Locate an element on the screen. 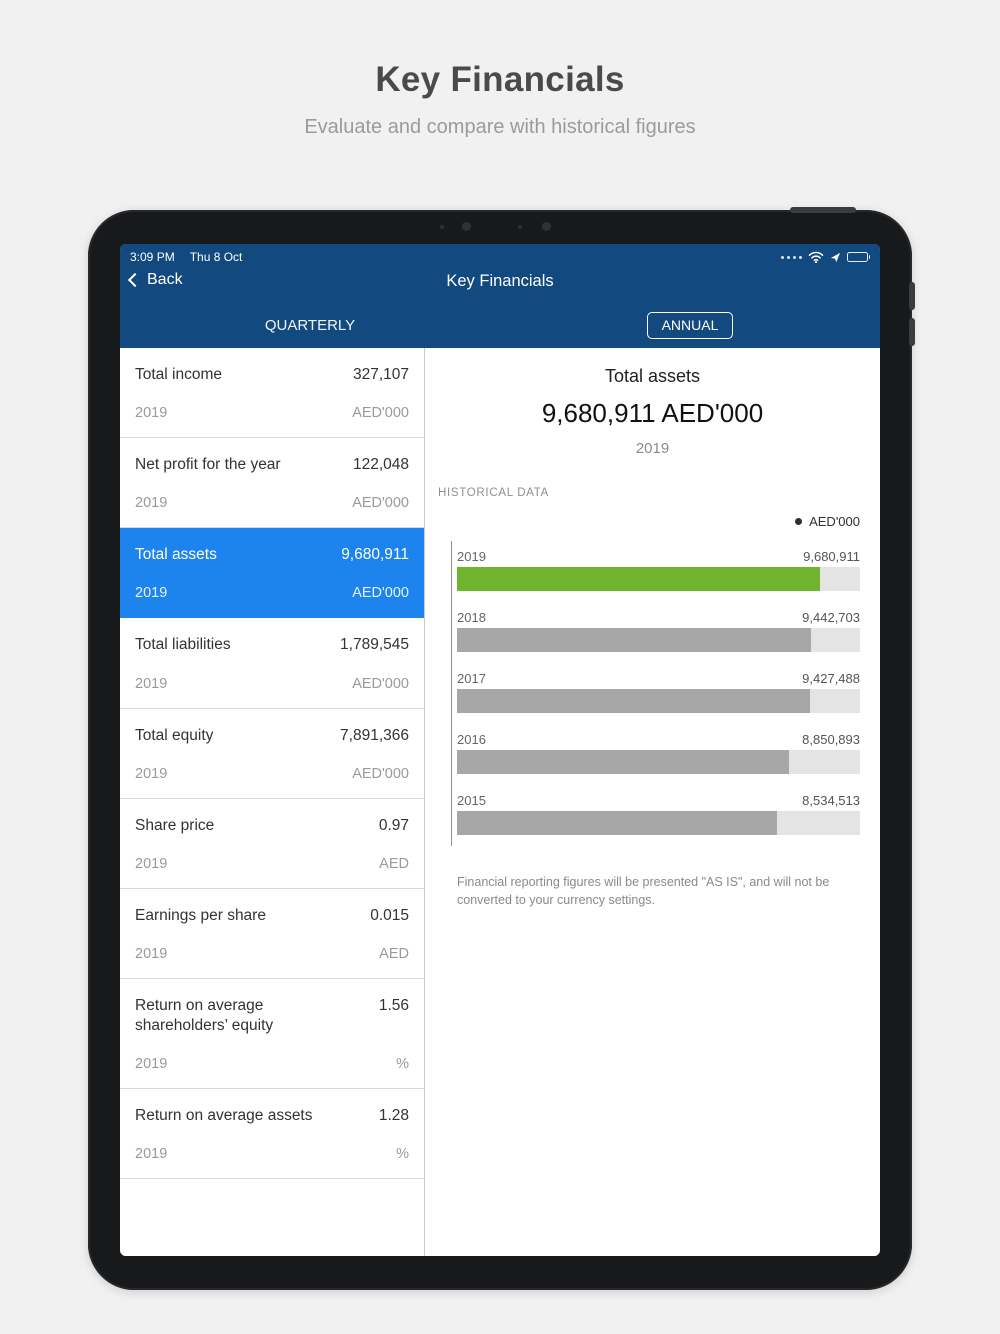 The height and width of the screenshot is (1334, 1000). metric-value: 7,891,366 is located at coordinates (374, 735).